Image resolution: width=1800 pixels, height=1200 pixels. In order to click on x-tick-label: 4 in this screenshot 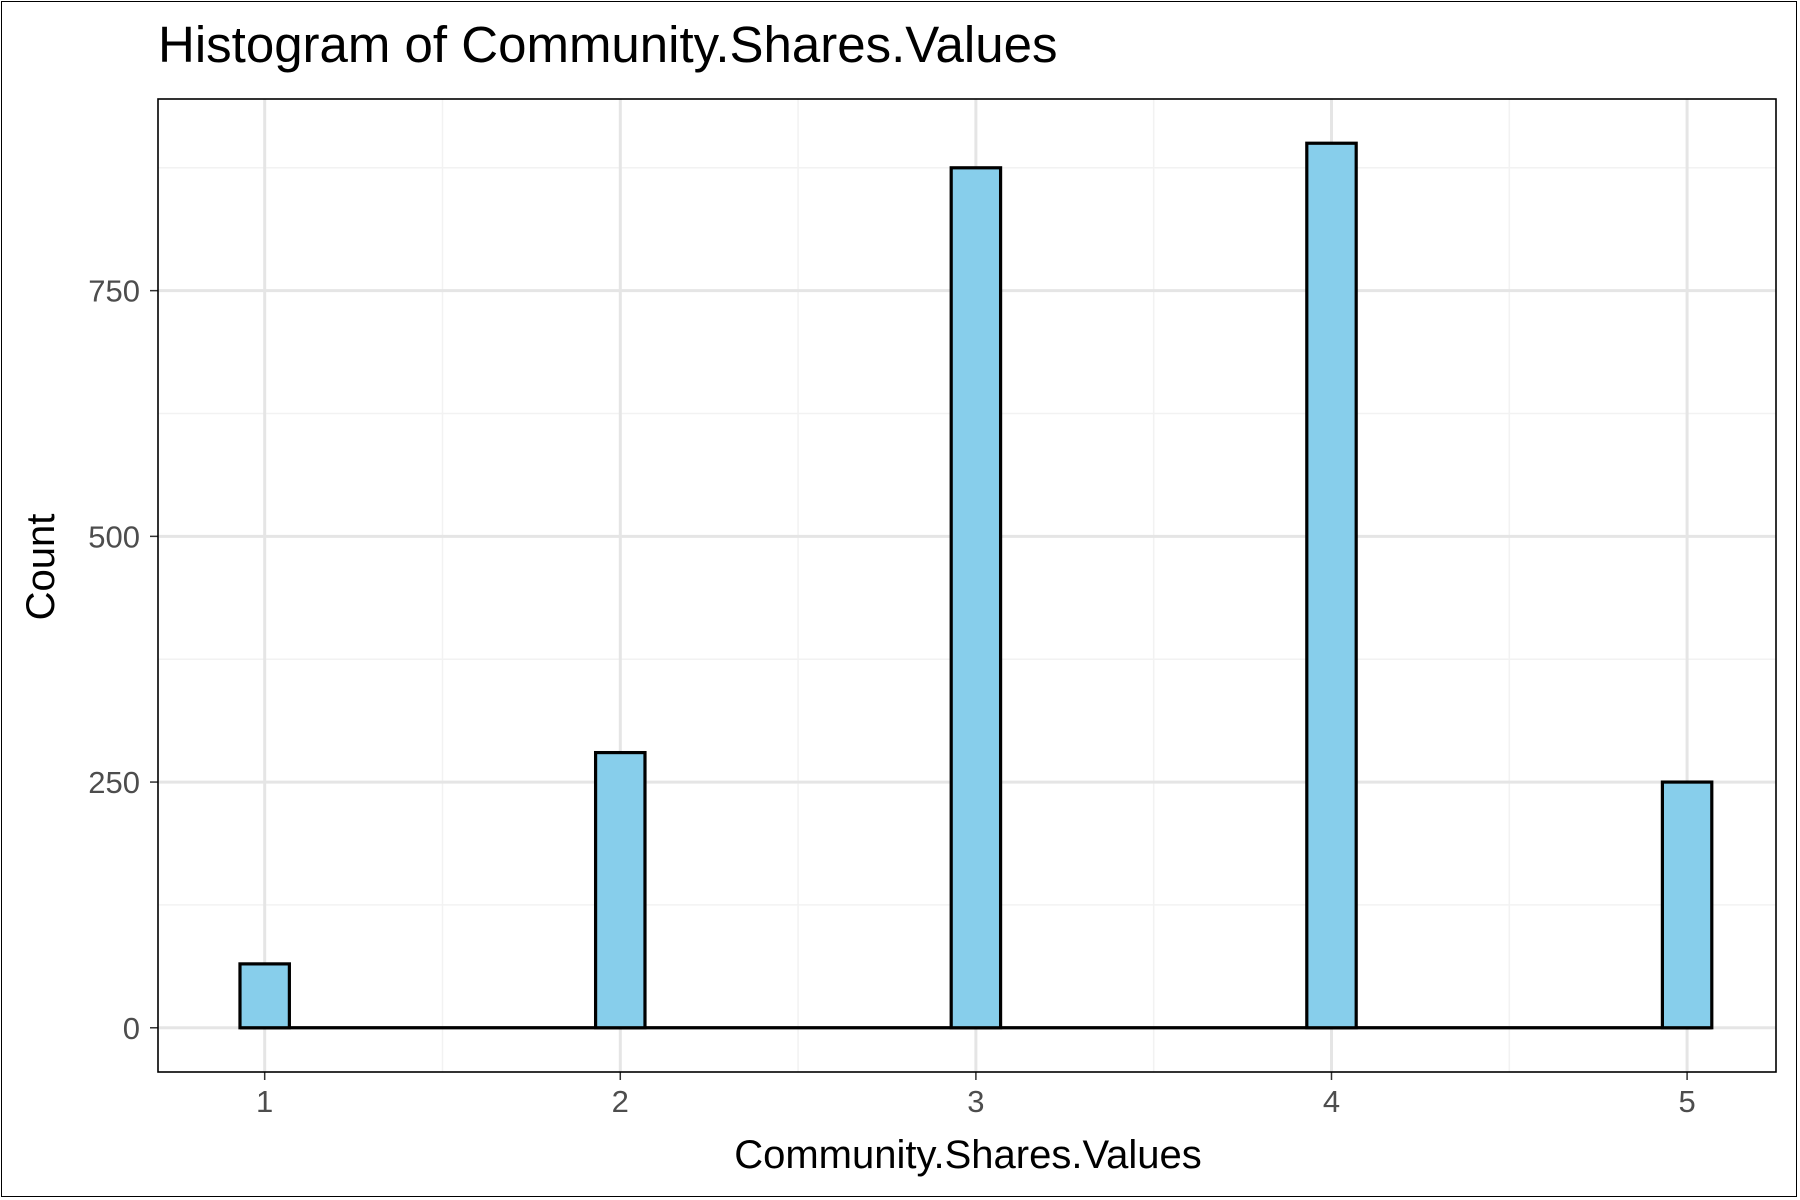, I will do `click(1331, 1101)`.